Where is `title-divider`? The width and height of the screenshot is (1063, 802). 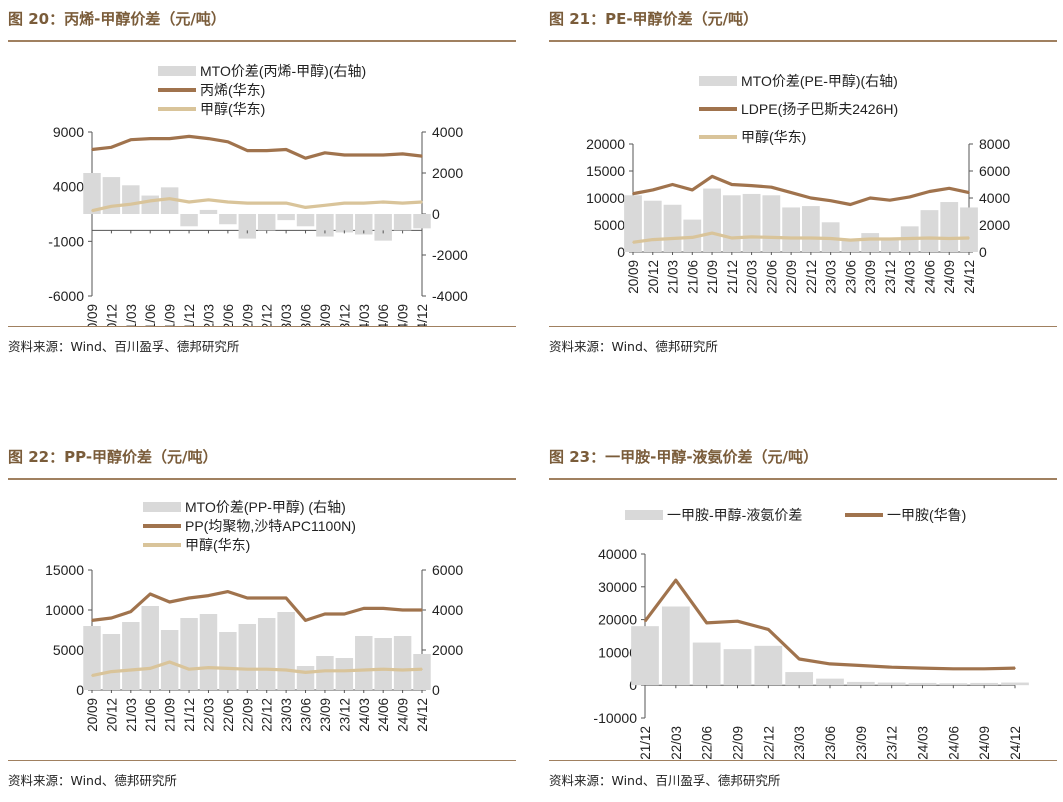
title-divider is located at coordinates (803, 41).